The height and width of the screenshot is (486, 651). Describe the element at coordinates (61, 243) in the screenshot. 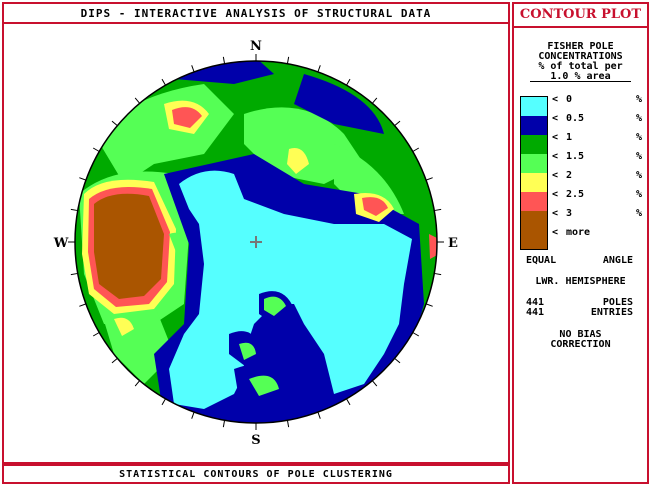

I see `west-label: W` at that location.